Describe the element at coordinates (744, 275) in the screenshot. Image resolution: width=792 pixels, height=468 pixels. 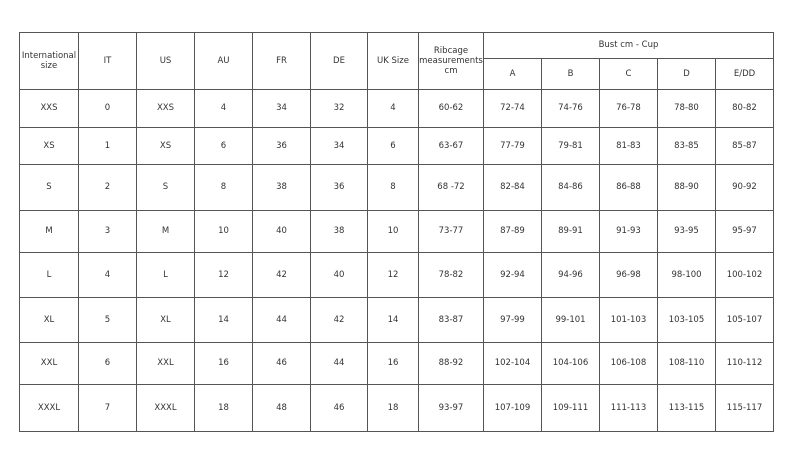
I see `table-cell: 100-102` at that location.